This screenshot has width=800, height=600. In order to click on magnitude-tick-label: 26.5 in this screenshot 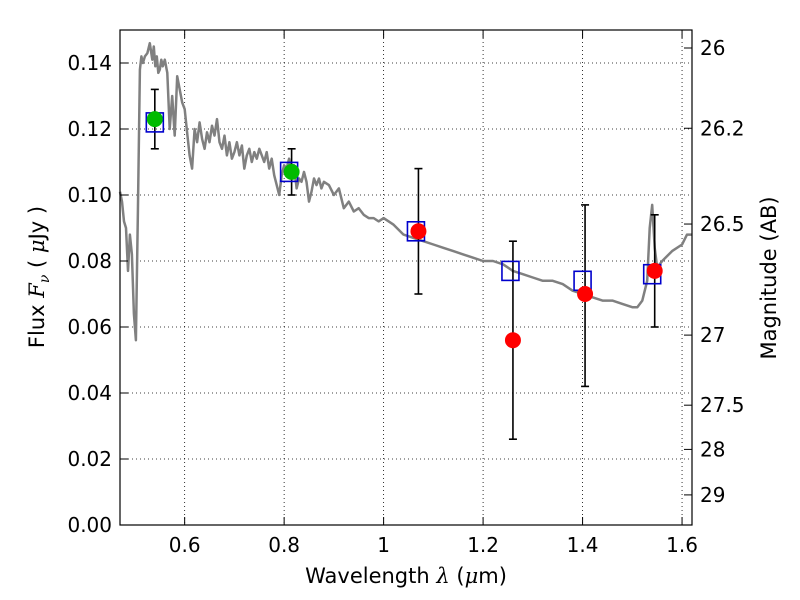, I will do `click(722, 224)`.